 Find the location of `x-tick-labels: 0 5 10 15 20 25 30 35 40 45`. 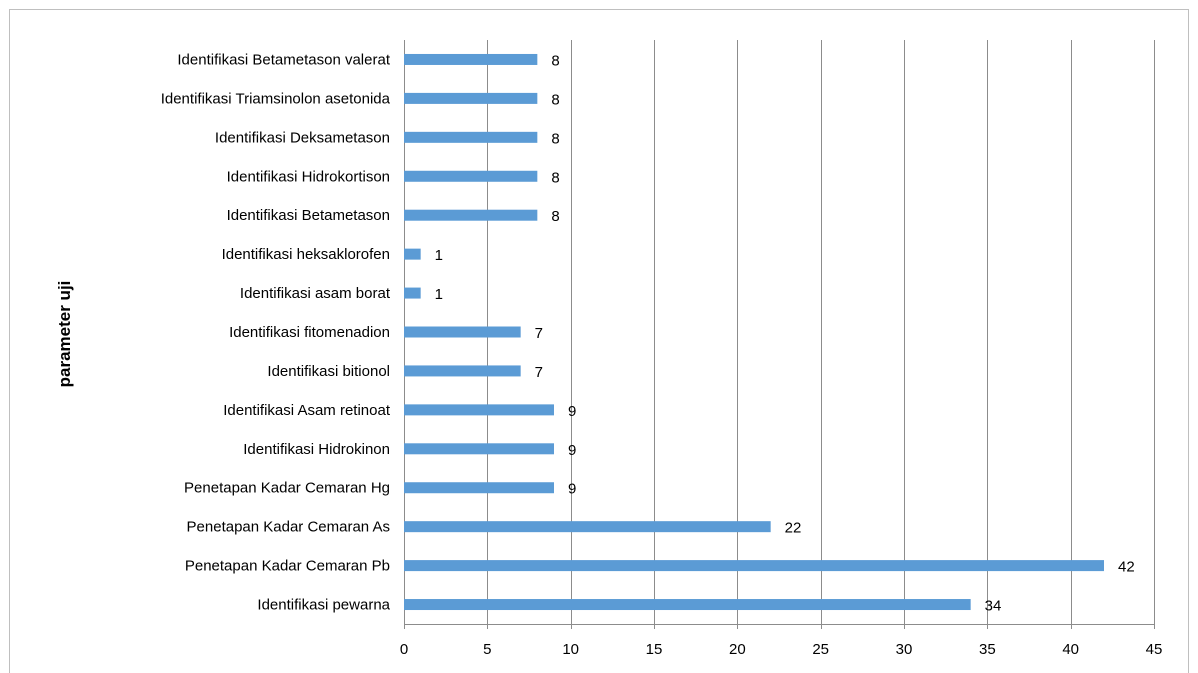

x-tick-labels: 0 5 10 15 20 25 30 35 40 45 is located at coordinates (781, 649).